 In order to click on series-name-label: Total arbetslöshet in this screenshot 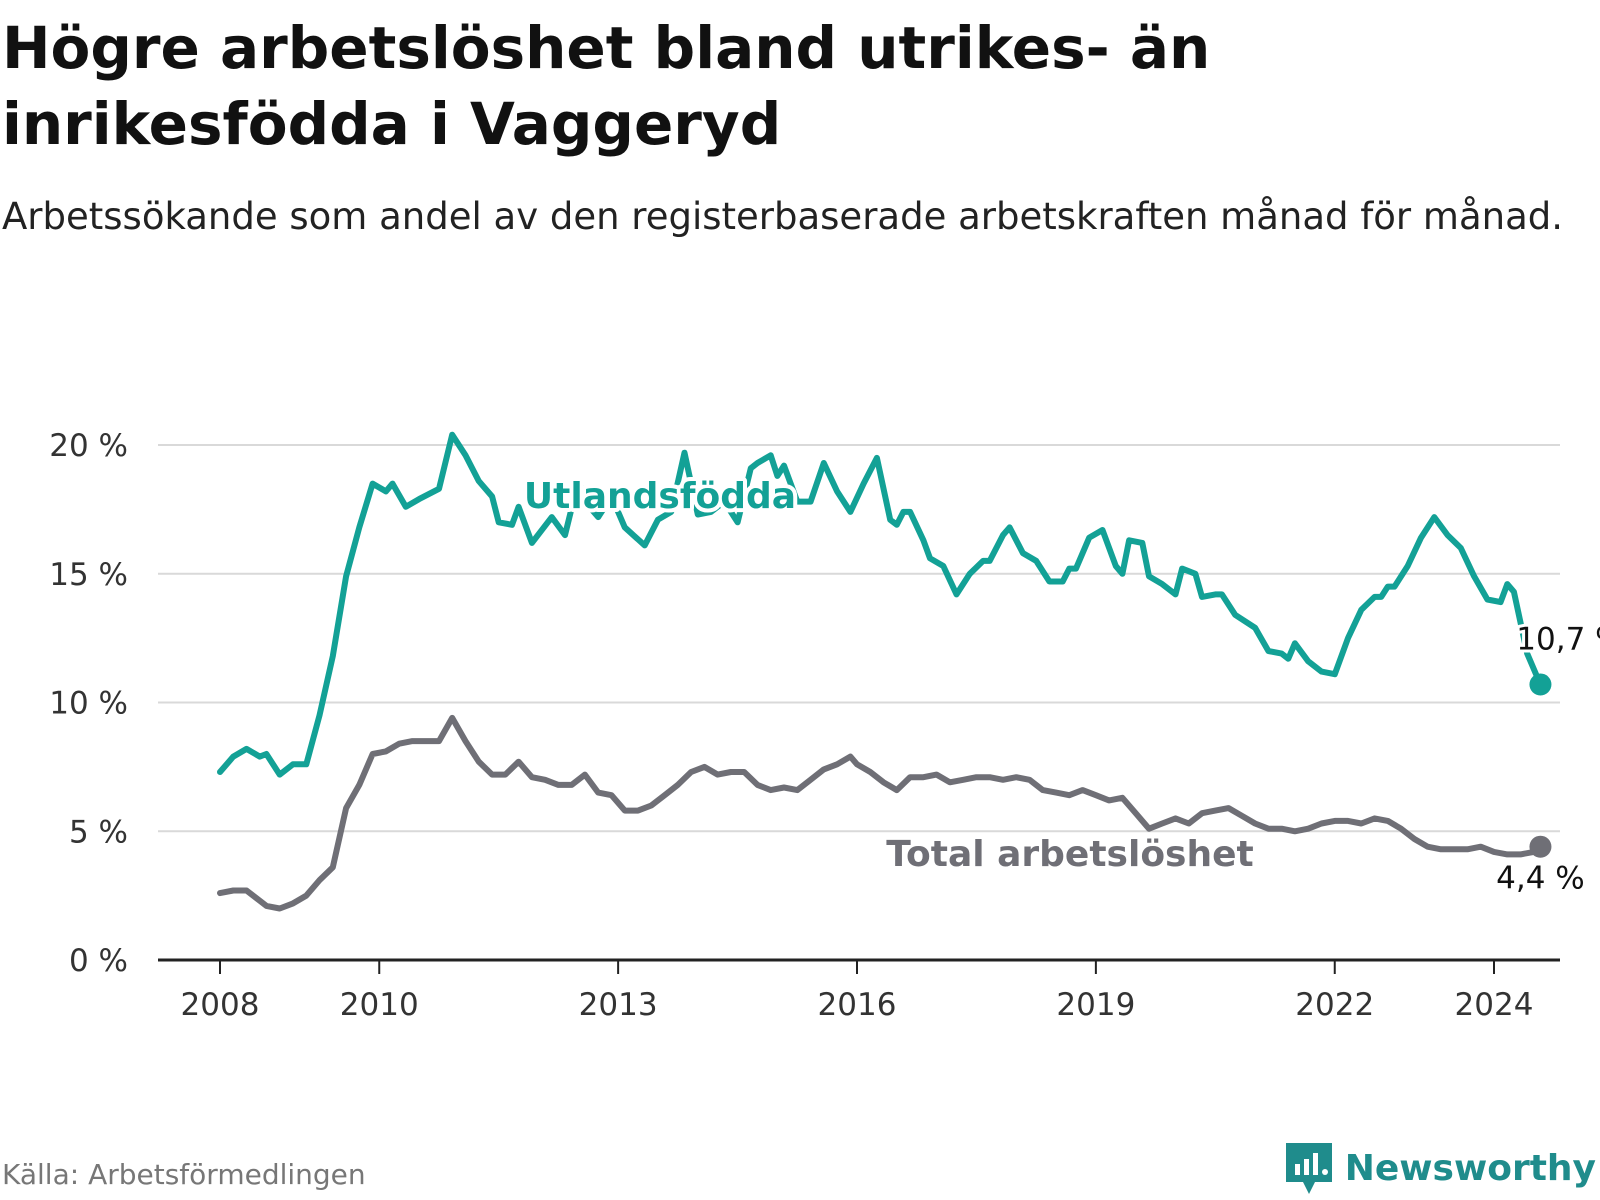, I will do `click(1070, 854)`.